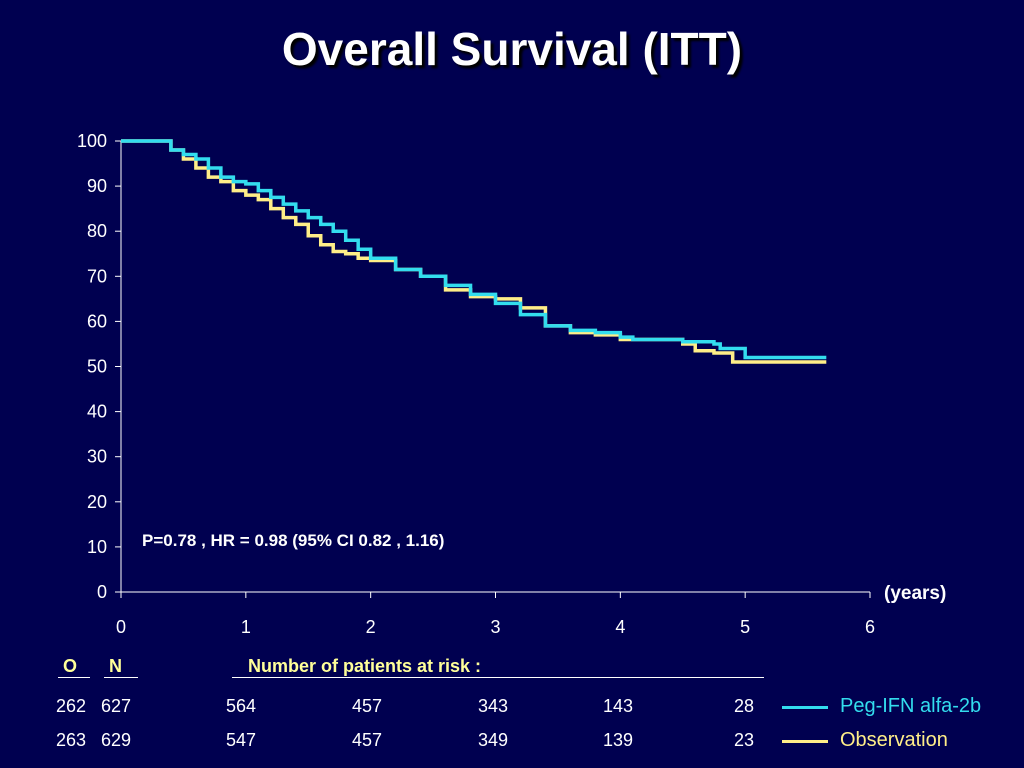 This screenshot has height=768, width=1024. What do you see at coordinates (92, 141) in the screenshot?
I see `y-tick-label: 100` at bounding box center [92, 141].